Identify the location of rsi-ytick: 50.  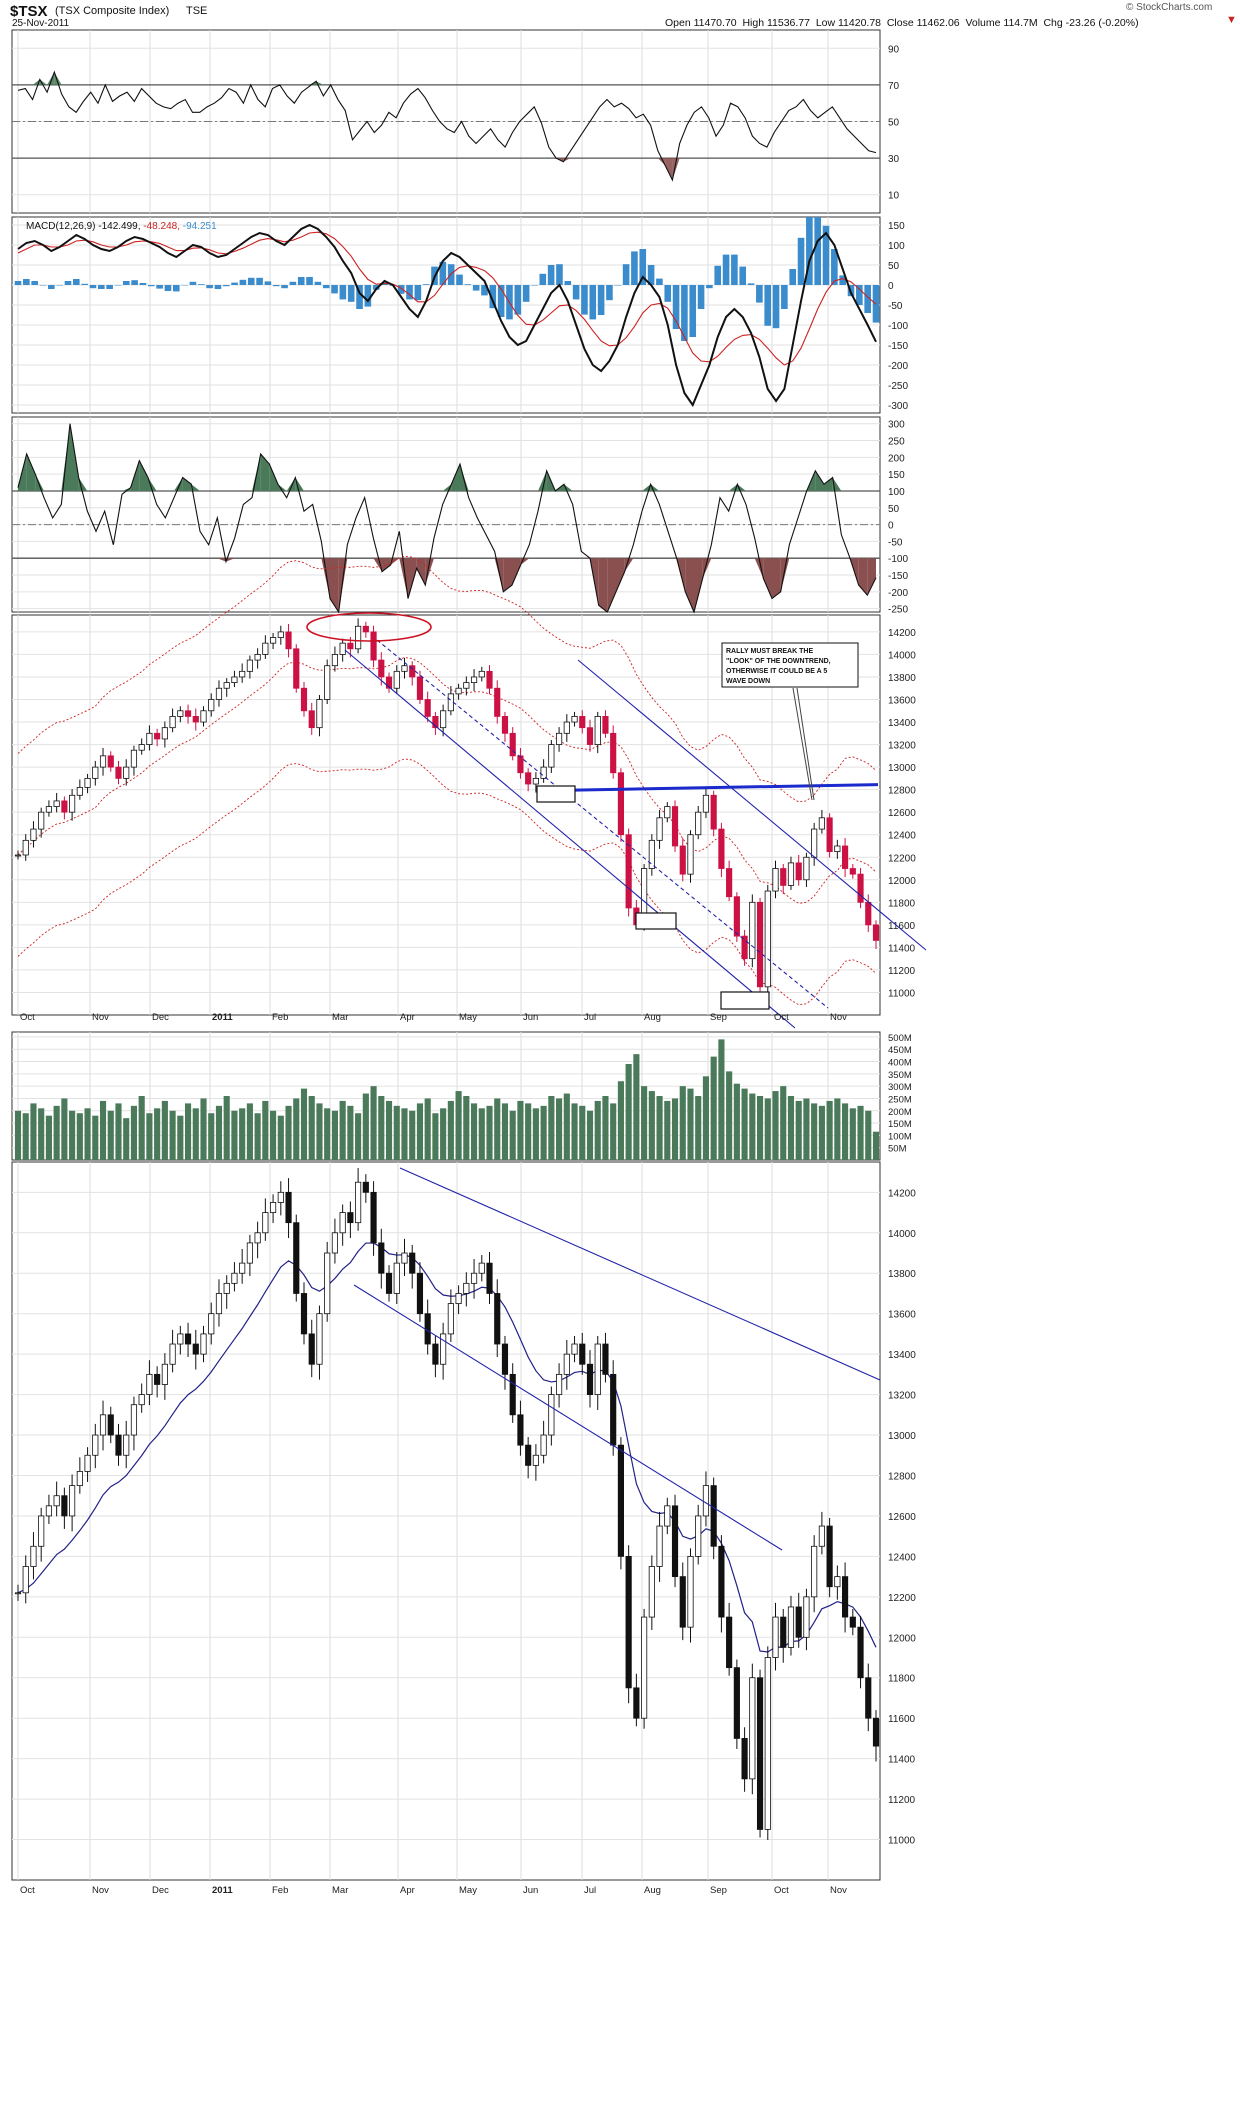
(894, 123).